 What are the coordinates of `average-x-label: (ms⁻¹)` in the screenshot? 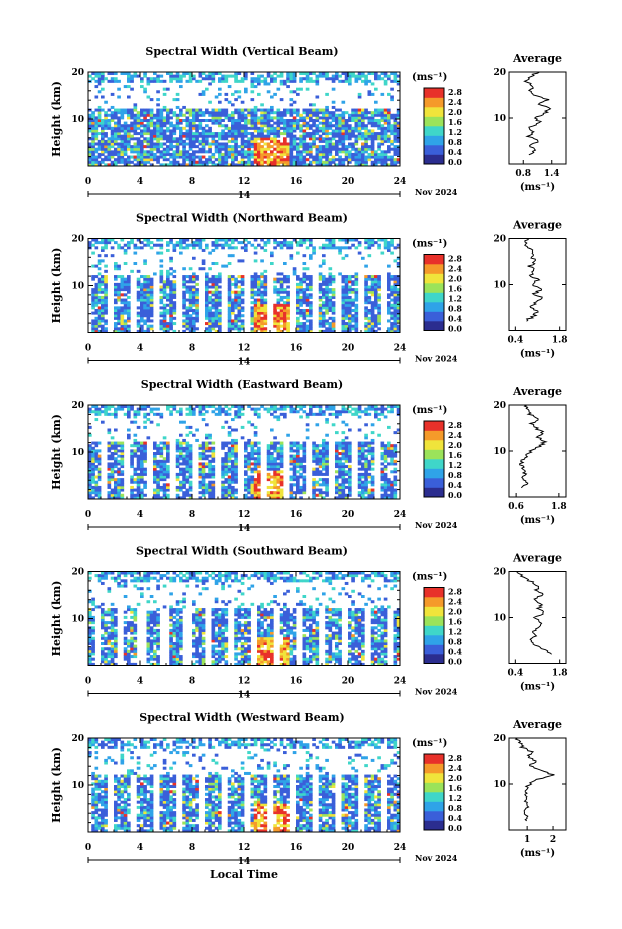 It's located at (537, 354).